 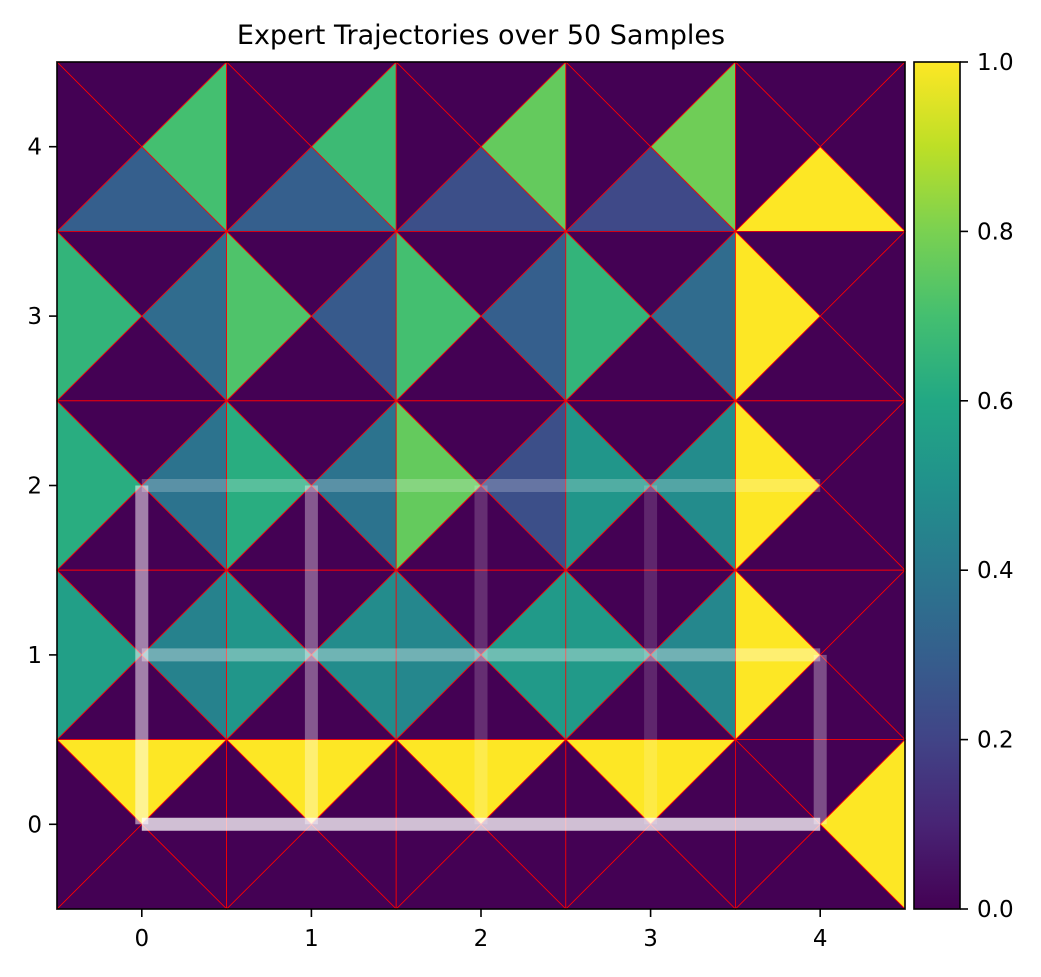 I want to click on y-tick-label-1: 1, so click(x=34, y=656).